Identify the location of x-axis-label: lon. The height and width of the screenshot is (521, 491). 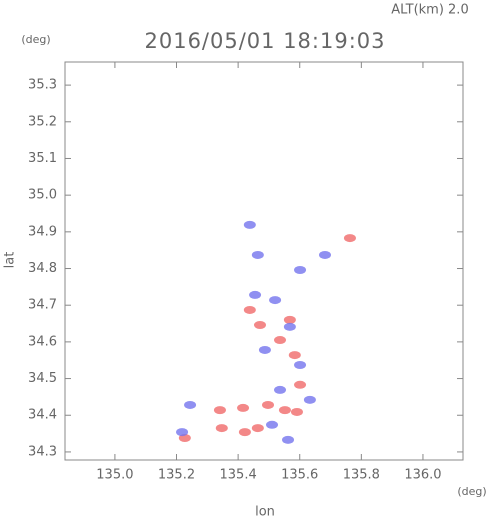
(265, 512).